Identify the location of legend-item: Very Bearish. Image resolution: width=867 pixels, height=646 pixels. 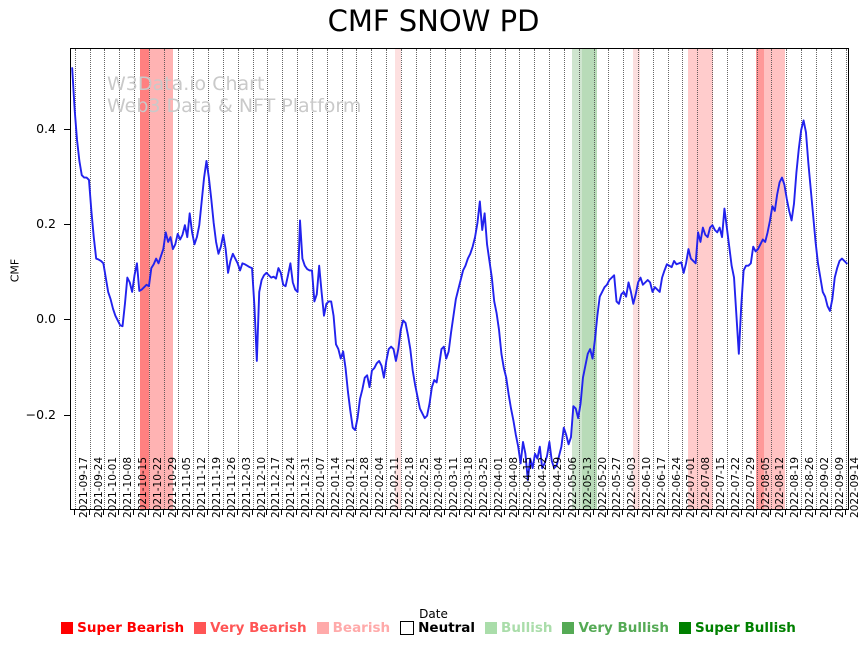
(250, 628).